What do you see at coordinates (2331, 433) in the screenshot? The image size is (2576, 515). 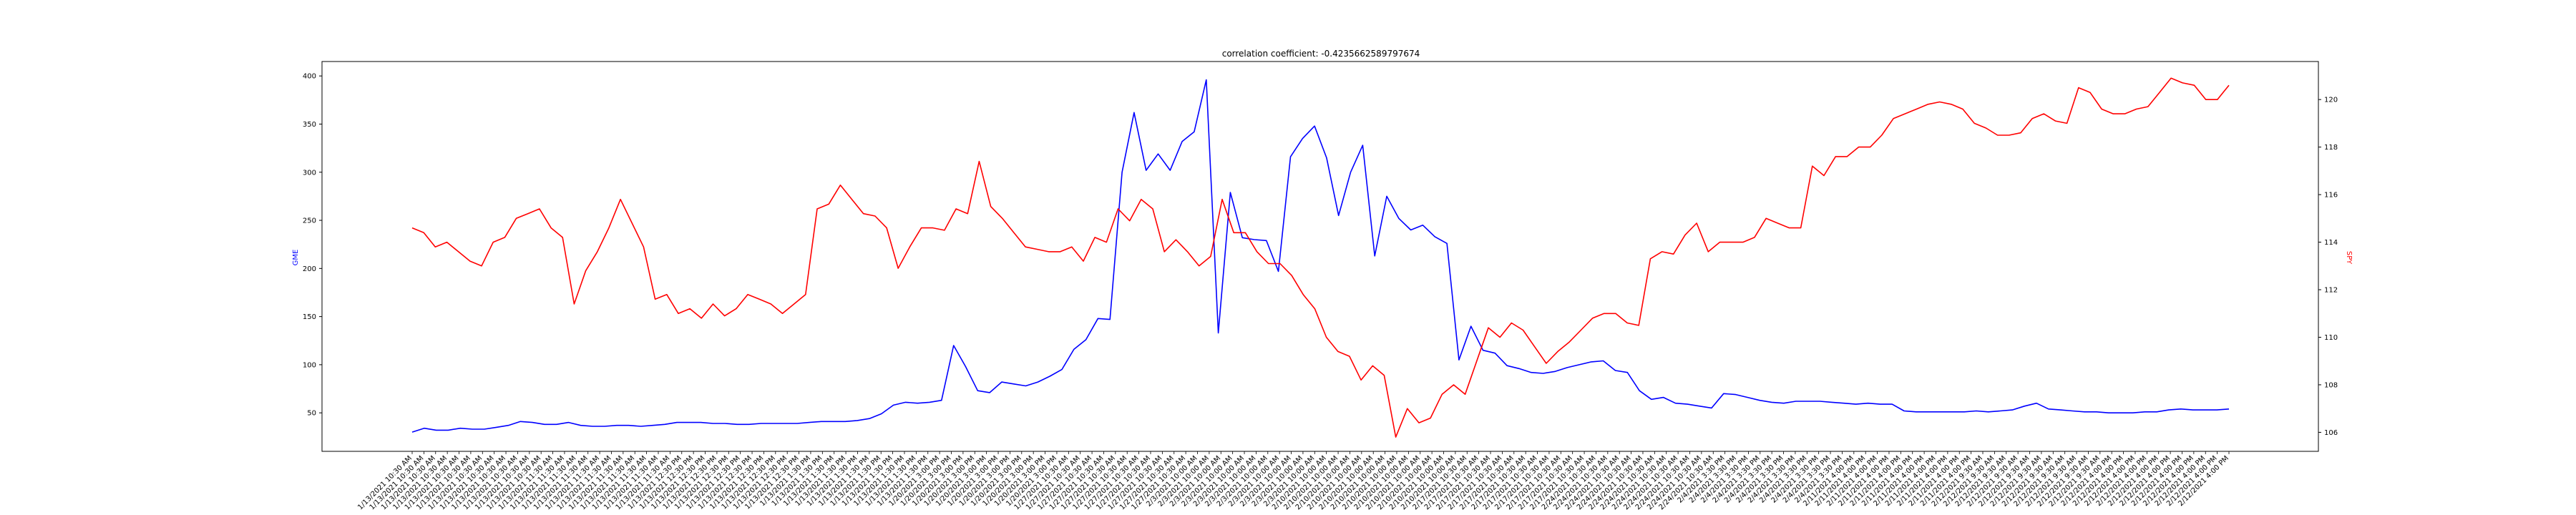 I see `right-y-tick-label: 106` at bounding box center [2331, 433].